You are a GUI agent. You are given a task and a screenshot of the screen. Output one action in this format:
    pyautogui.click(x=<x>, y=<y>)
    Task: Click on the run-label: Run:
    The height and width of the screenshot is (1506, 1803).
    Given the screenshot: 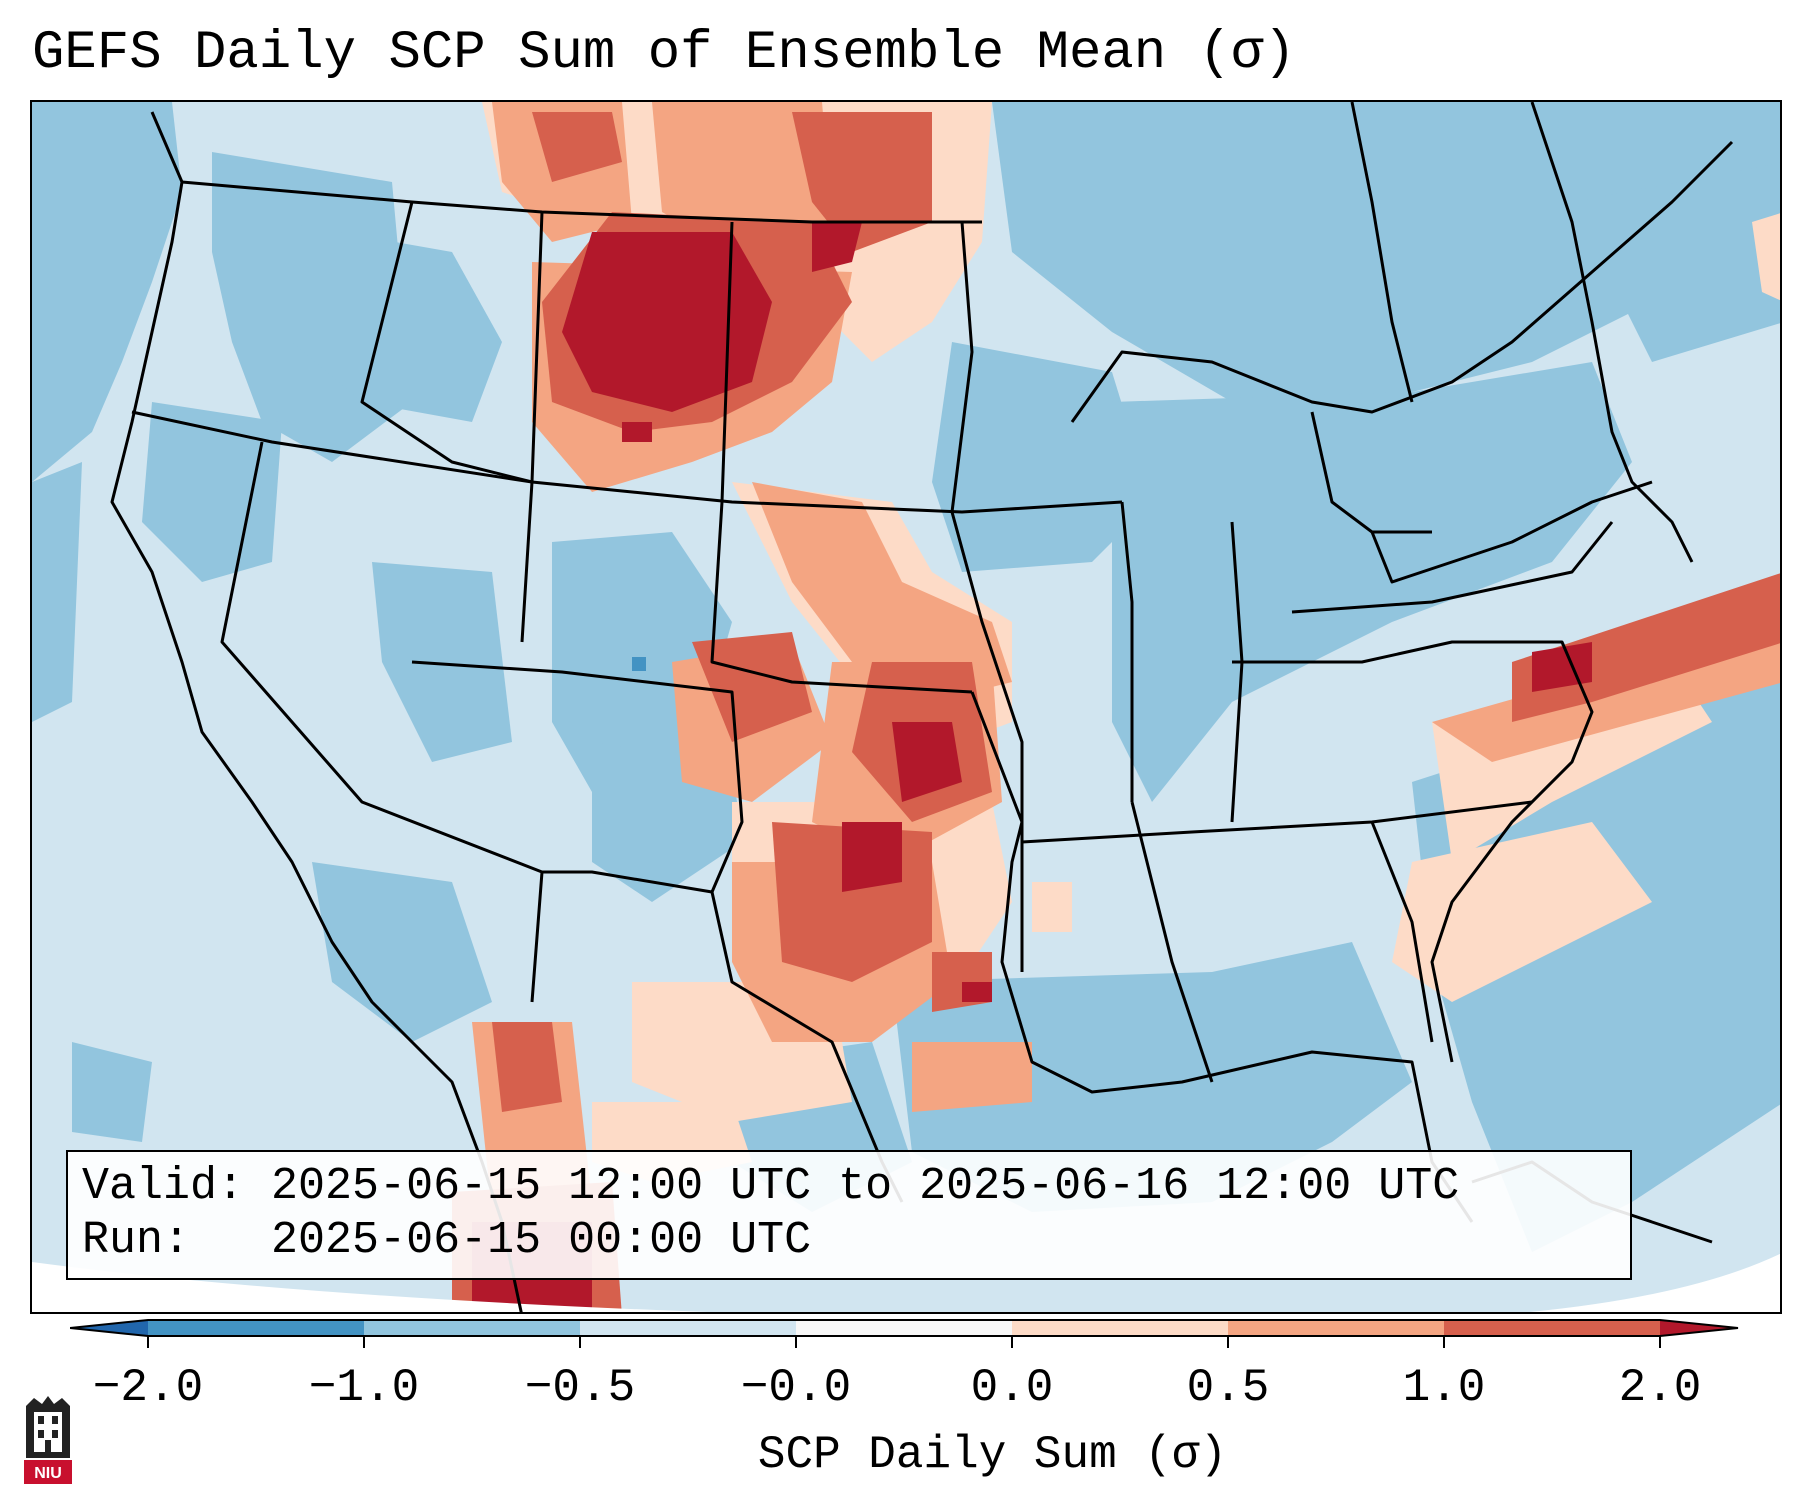 What is the action you would take?
    pyautogui.click(x=136, y=1240)
    